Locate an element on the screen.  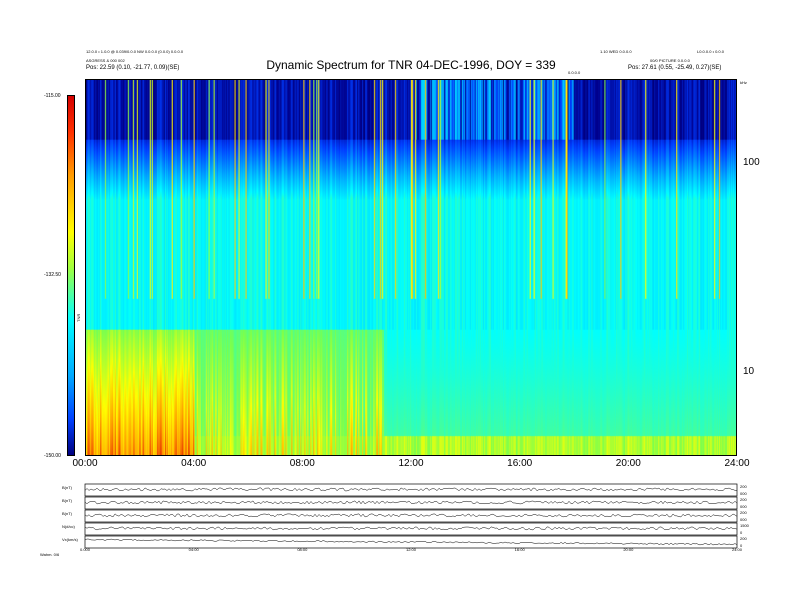
x-tick-label: 24:00 is located at coordinates (737, 463).